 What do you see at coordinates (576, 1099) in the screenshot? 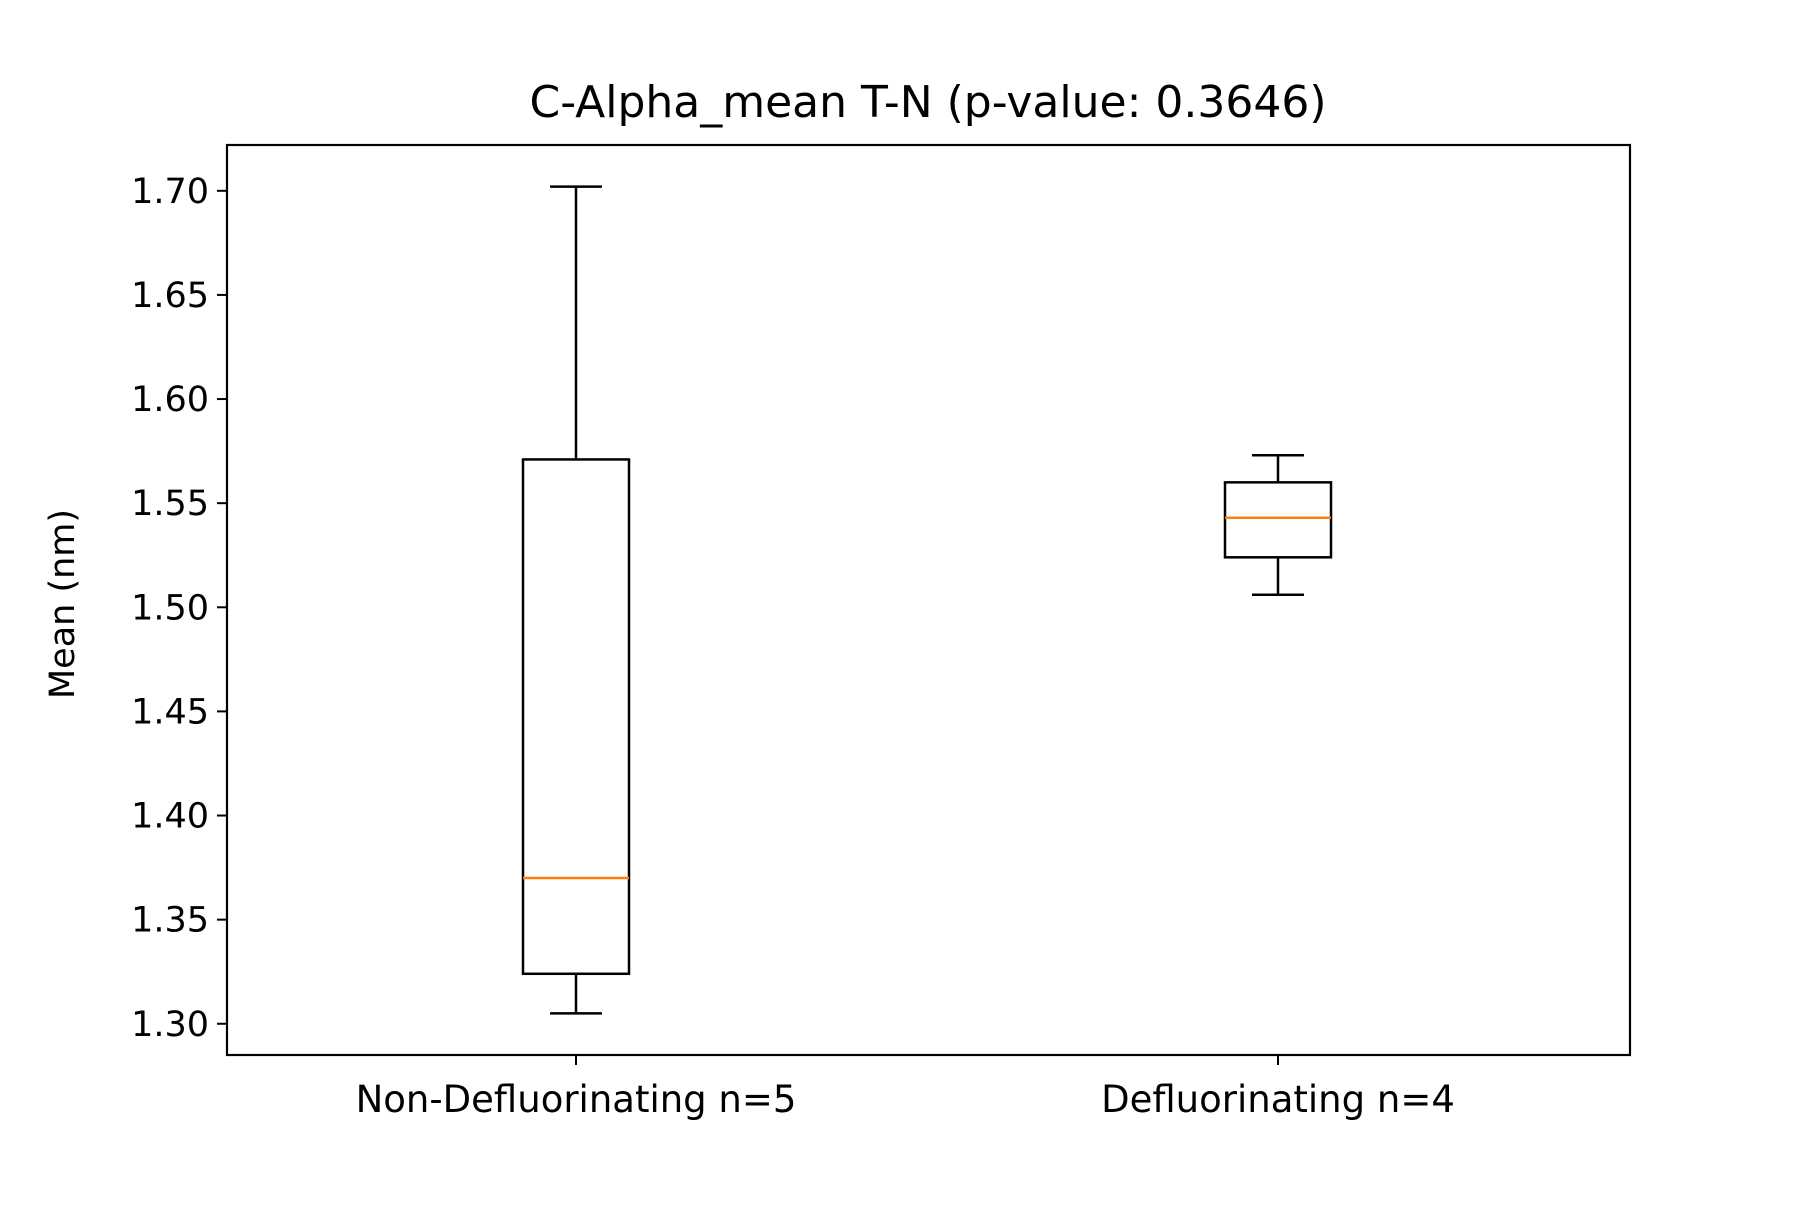
I see `x-tick-label: Non-Defluorinating n=5` at bounding box center [576, 1099].